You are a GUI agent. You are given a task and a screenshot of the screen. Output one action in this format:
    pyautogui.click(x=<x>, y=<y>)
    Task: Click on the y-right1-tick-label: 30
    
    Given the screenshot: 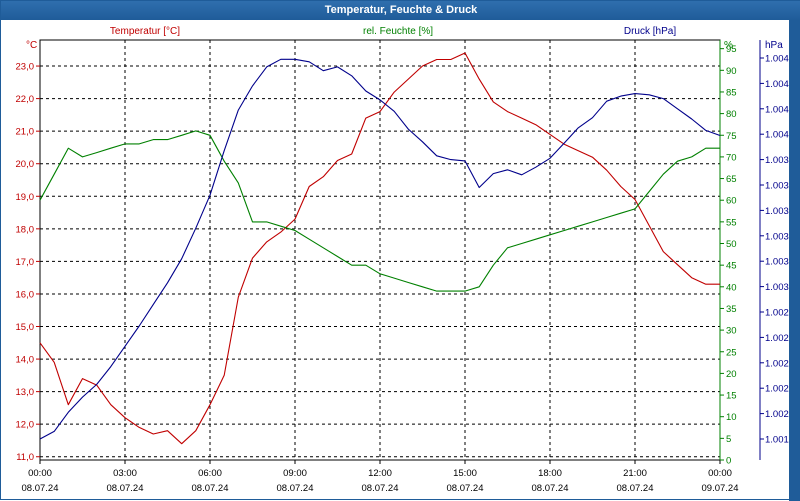 What is the action you would take?
    pyautogui.click(x=731, y=331)
    